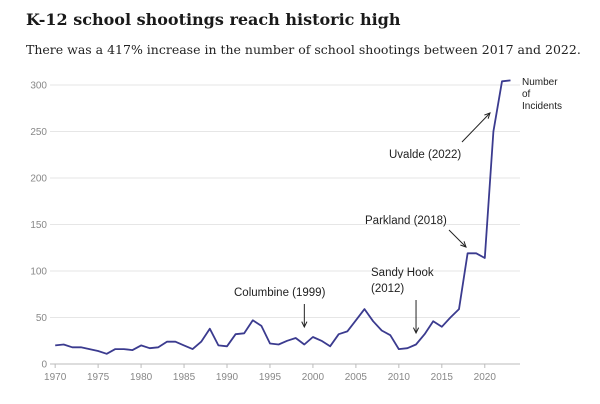 This screenshot has width=600, height=404. What do you see at coordinates (55, 377) in the screenshot?
I see `x-tick-label-1970: 1970` at bounding box center [55, 377].